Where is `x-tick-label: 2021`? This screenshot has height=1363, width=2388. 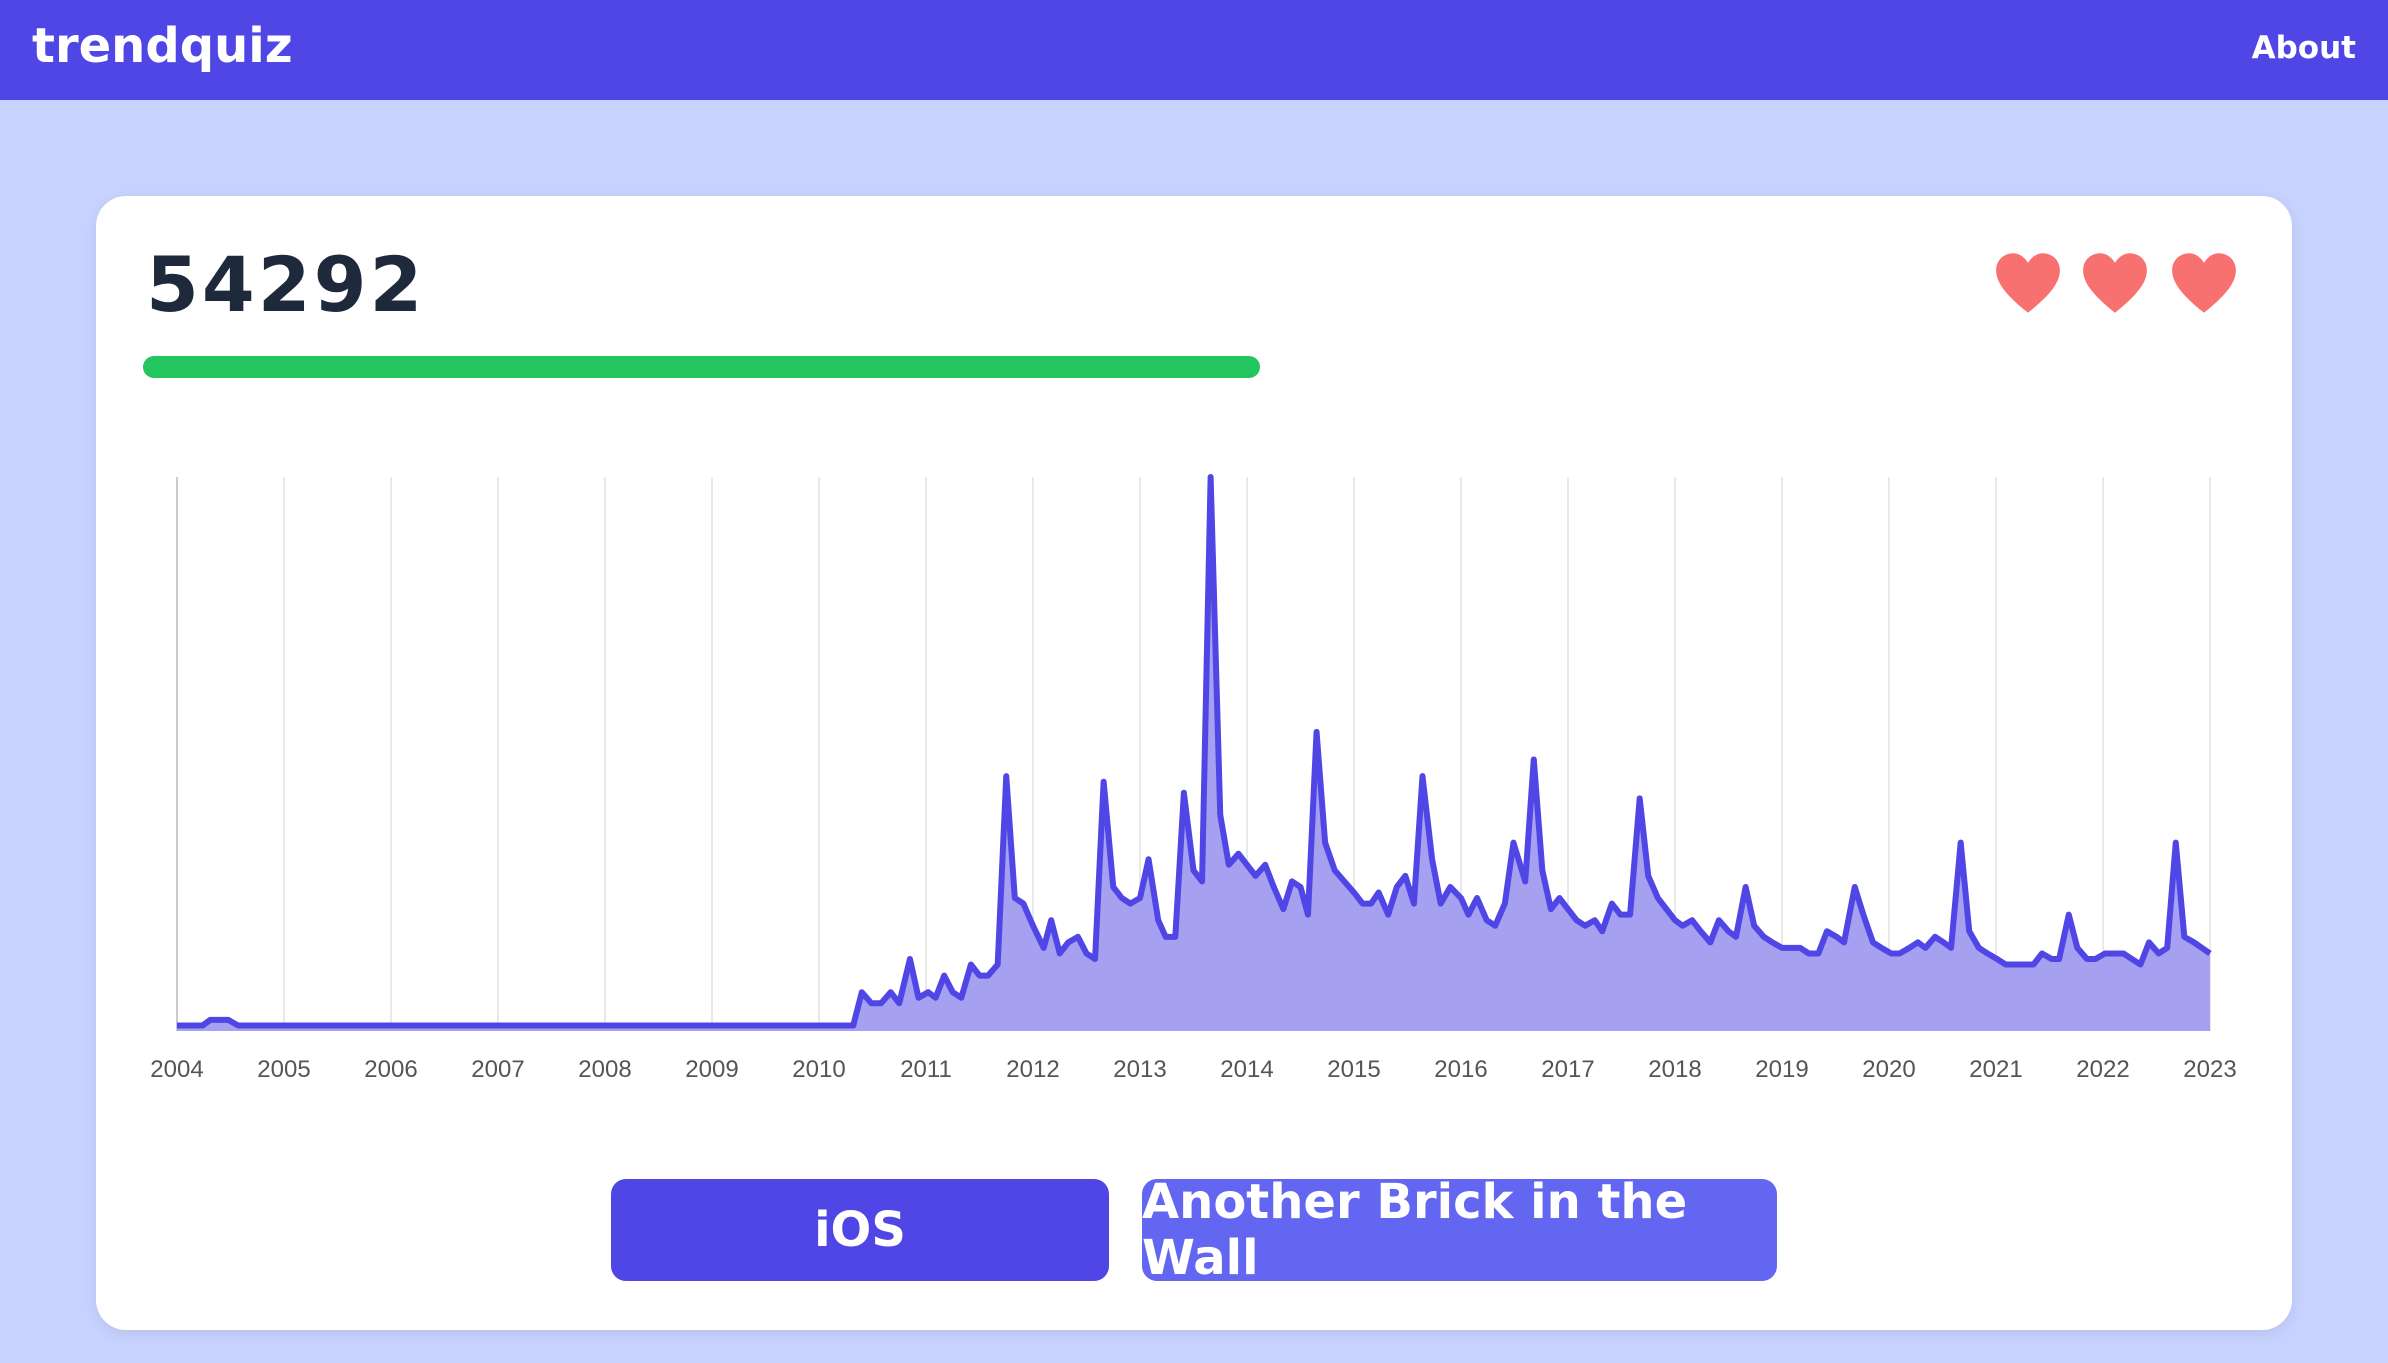 x-tick-label: 2021 is located at coordinates (1995, 1069).